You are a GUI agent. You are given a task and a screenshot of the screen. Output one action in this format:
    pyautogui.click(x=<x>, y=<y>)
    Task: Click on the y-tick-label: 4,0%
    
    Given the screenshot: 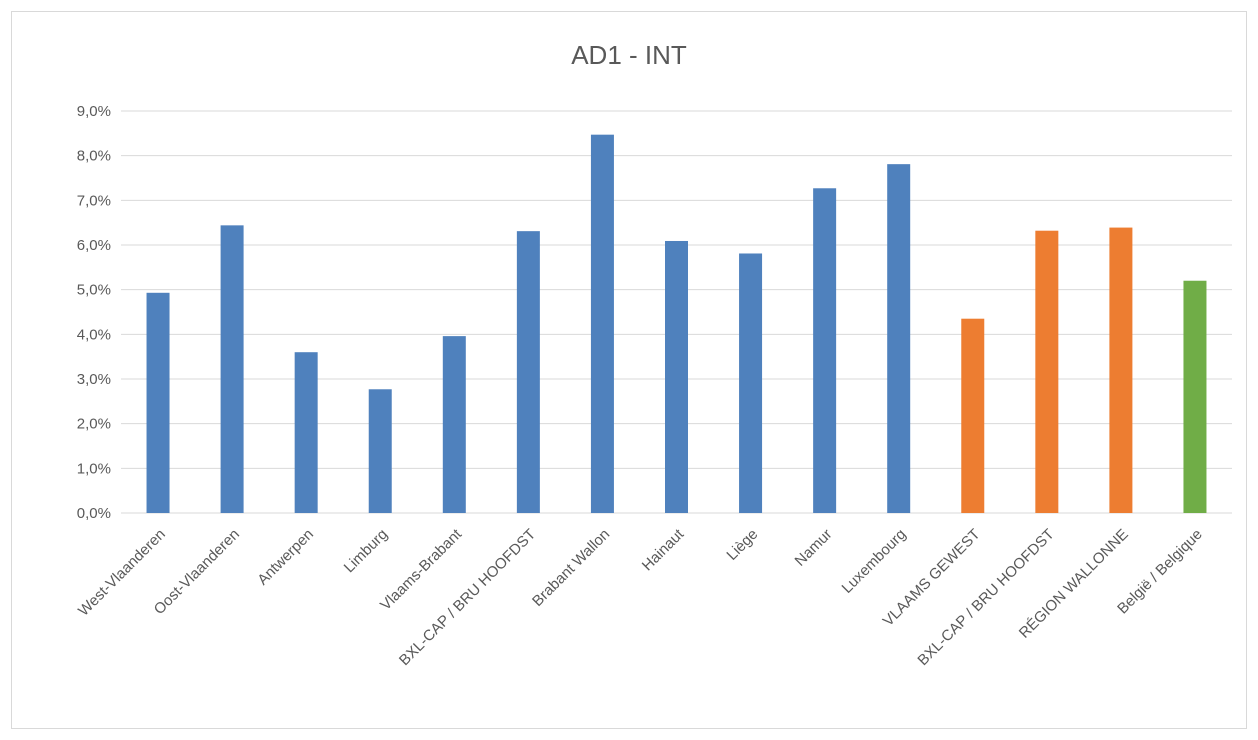 What is the action you would take?
    pyautogui.click(x=94, y=334)
    